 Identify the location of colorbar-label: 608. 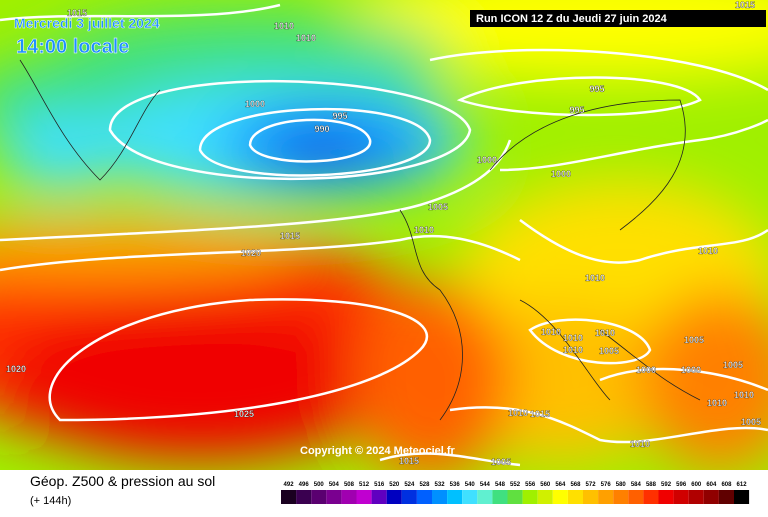
(726, 485).